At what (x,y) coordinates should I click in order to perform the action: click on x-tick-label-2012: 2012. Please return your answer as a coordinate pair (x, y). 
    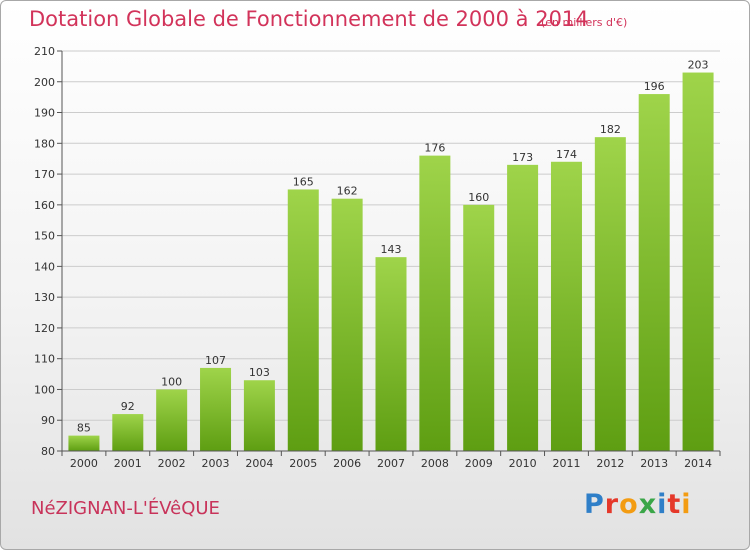
    Looking at the image, I should click on (610, 463).